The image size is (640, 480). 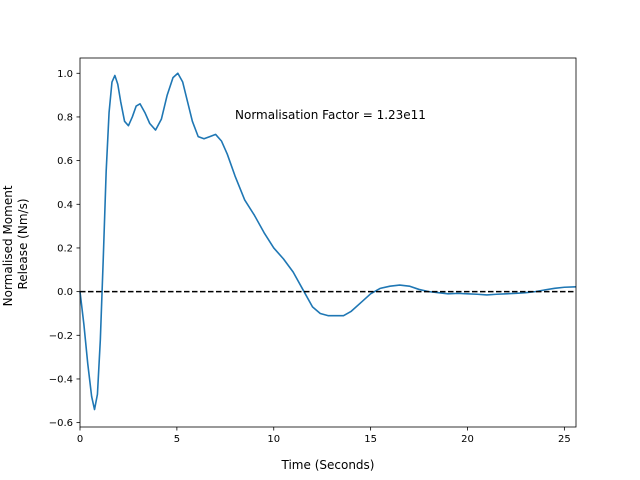 I want to click on x-tick-label: 20, so click(x=467, y=439).